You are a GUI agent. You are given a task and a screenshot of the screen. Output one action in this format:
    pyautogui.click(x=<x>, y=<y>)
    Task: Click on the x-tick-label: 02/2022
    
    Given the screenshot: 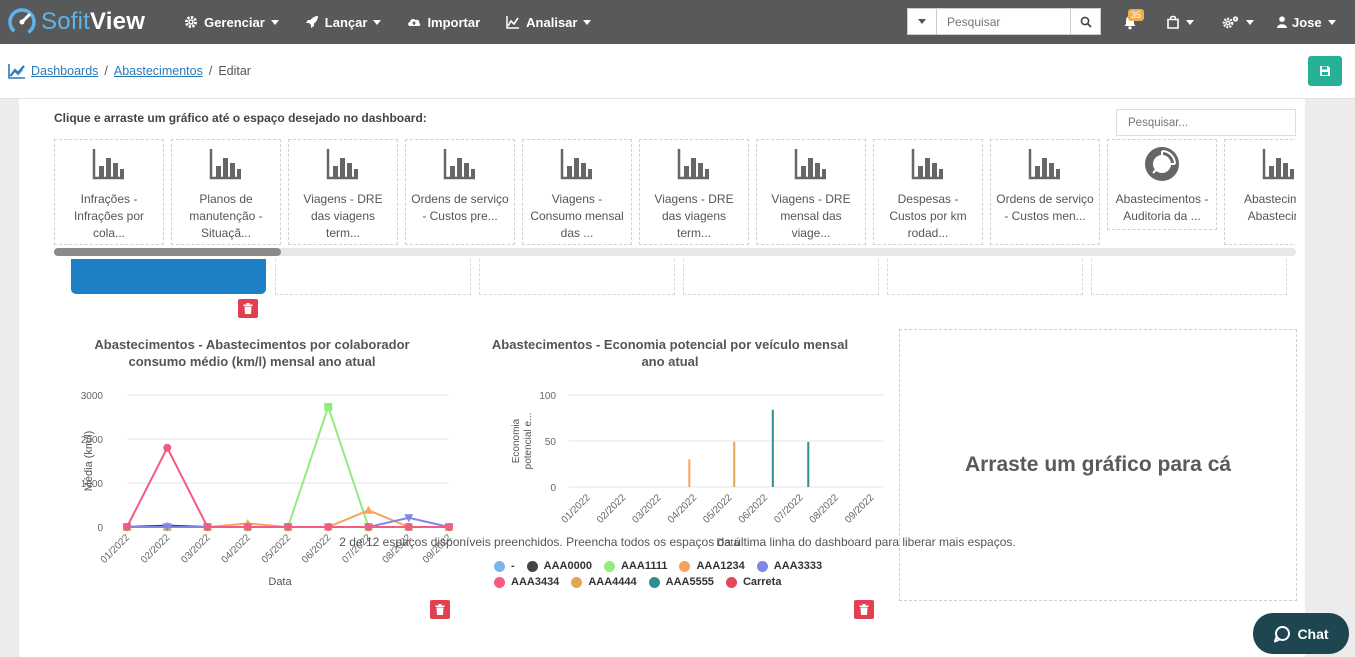 What is the action you would take?
    pyautogui.click(x=612, y=509)
    